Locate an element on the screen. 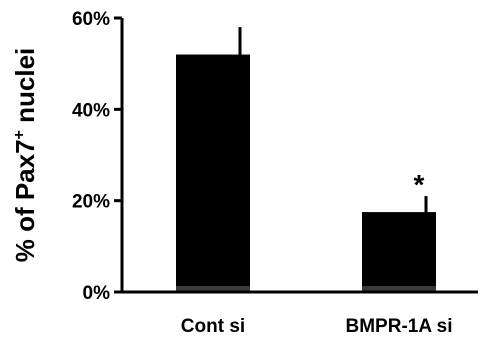 This screenshot has width=493, height=341. y-tick-label: 40% is located at coordinates (91, 110).